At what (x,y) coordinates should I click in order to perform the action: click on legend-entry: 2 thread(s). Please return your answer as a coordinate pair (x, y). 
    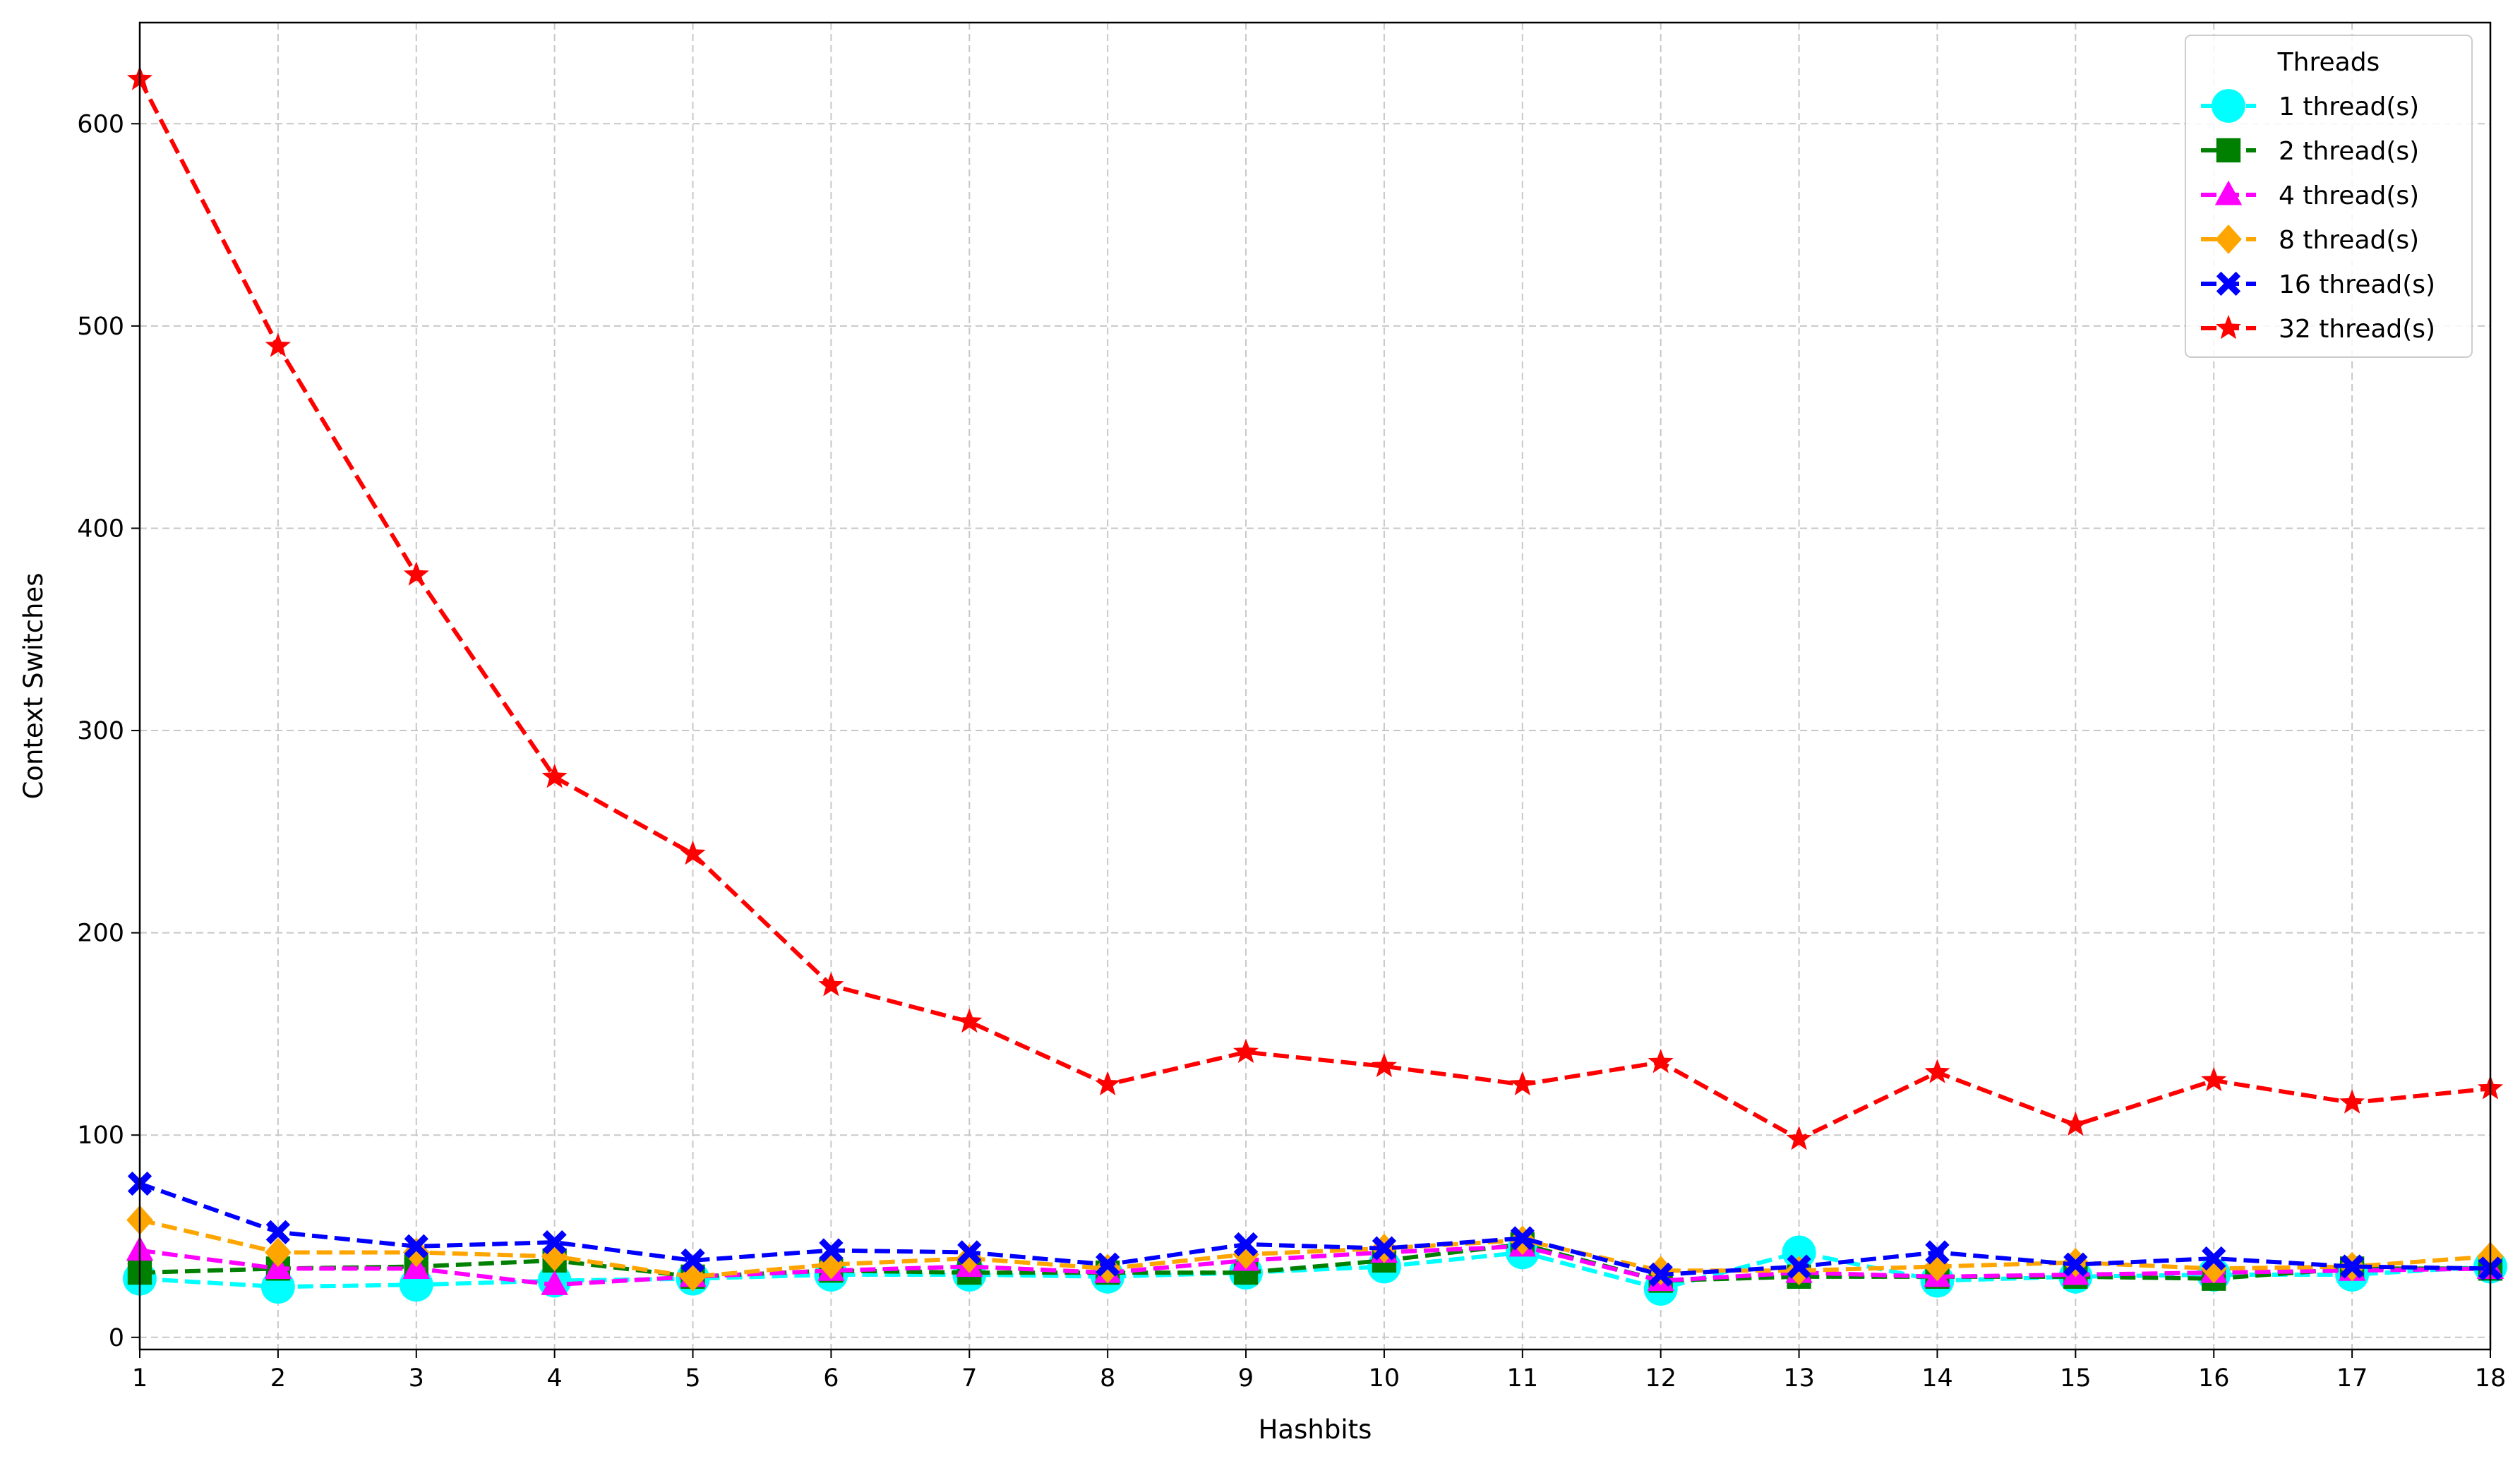
    Looking at the image, I should click on (2310, 151).